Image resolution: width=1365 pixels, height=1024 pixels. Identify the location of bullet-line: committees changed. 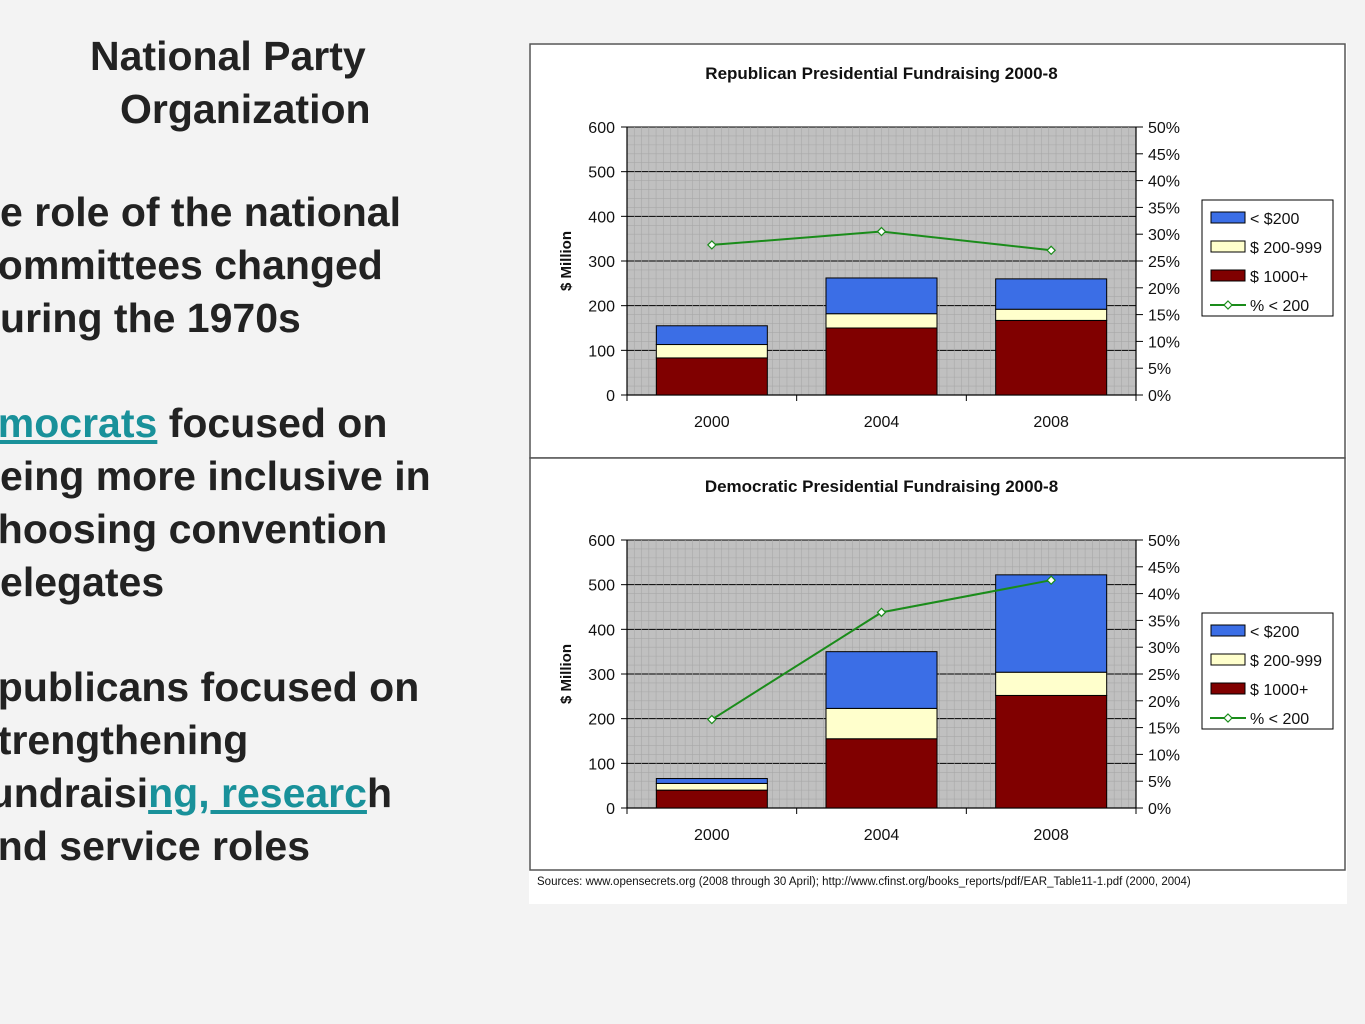
(257, 265).